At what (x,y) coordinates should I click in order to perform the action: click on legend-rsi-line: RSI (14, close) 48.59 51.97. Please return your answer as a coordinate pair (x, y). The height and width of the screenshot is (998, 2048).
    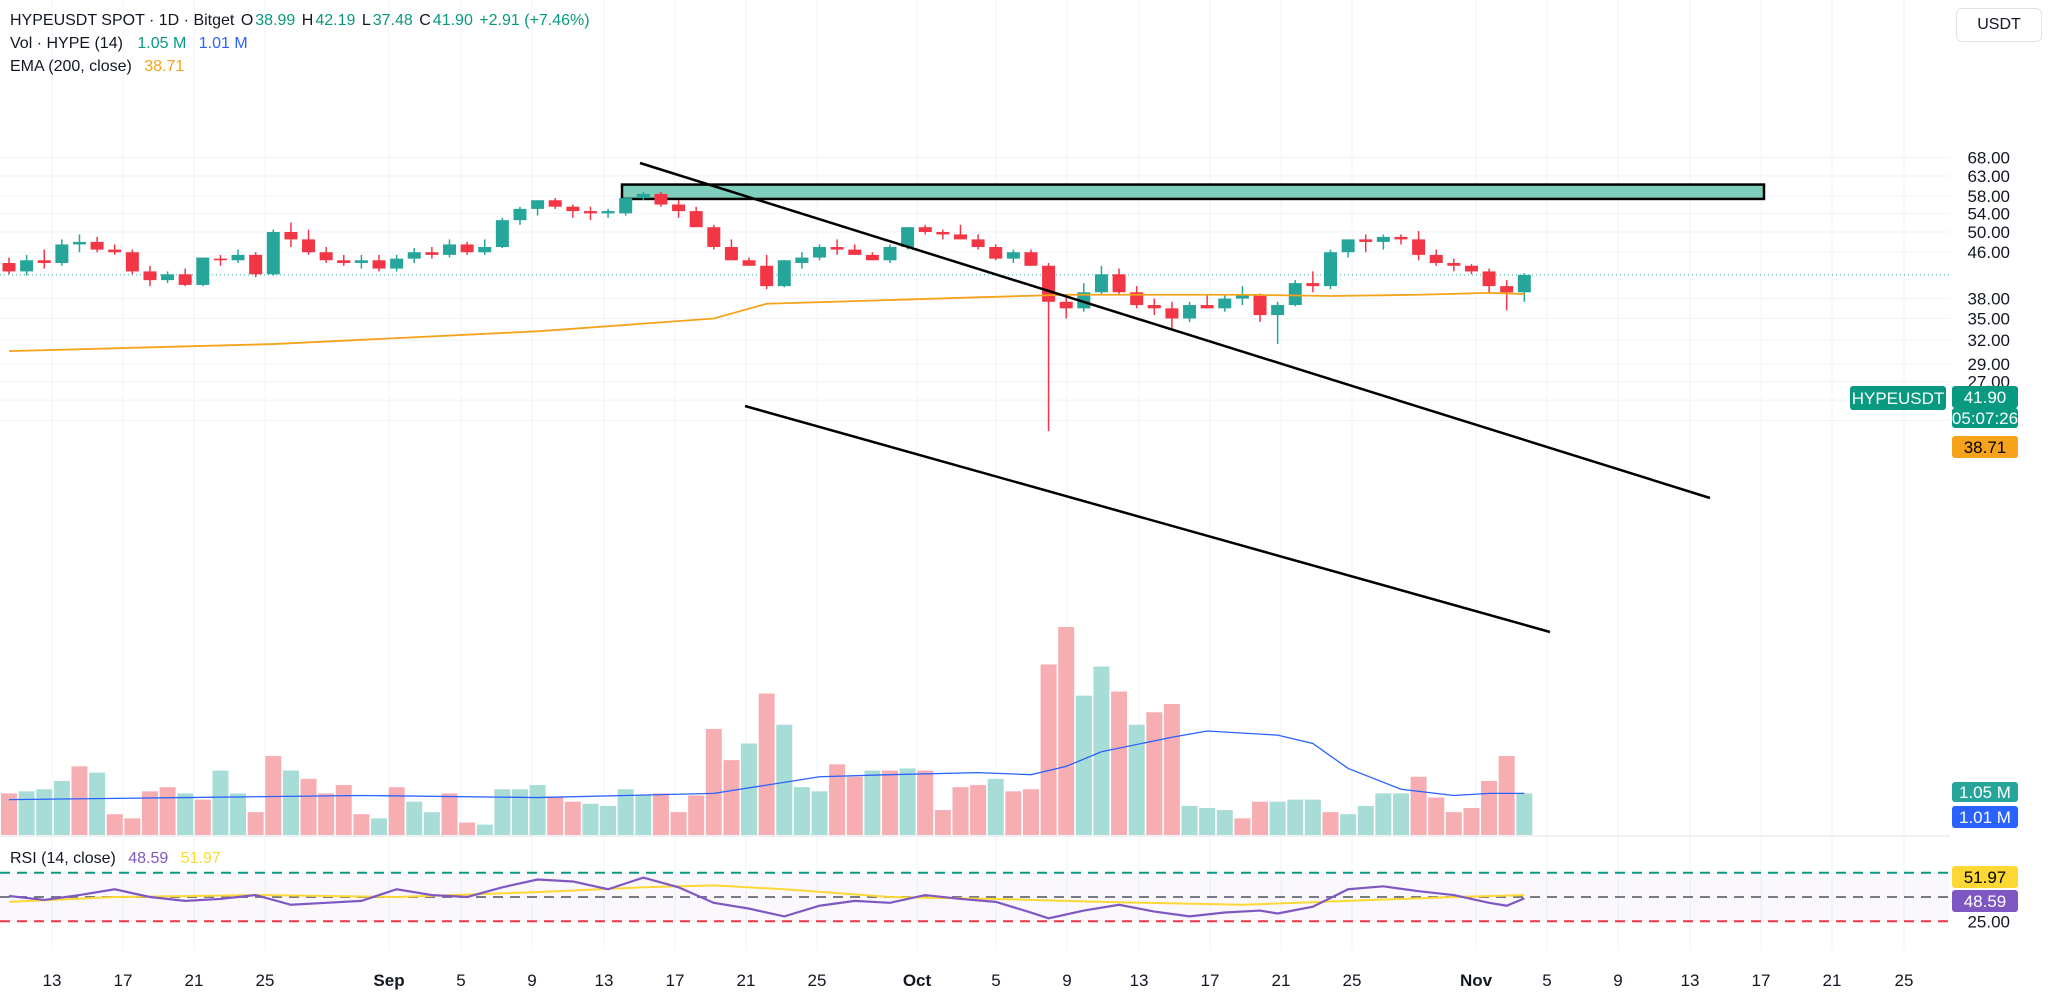
    Looking at the image, I should click on (116, 859).